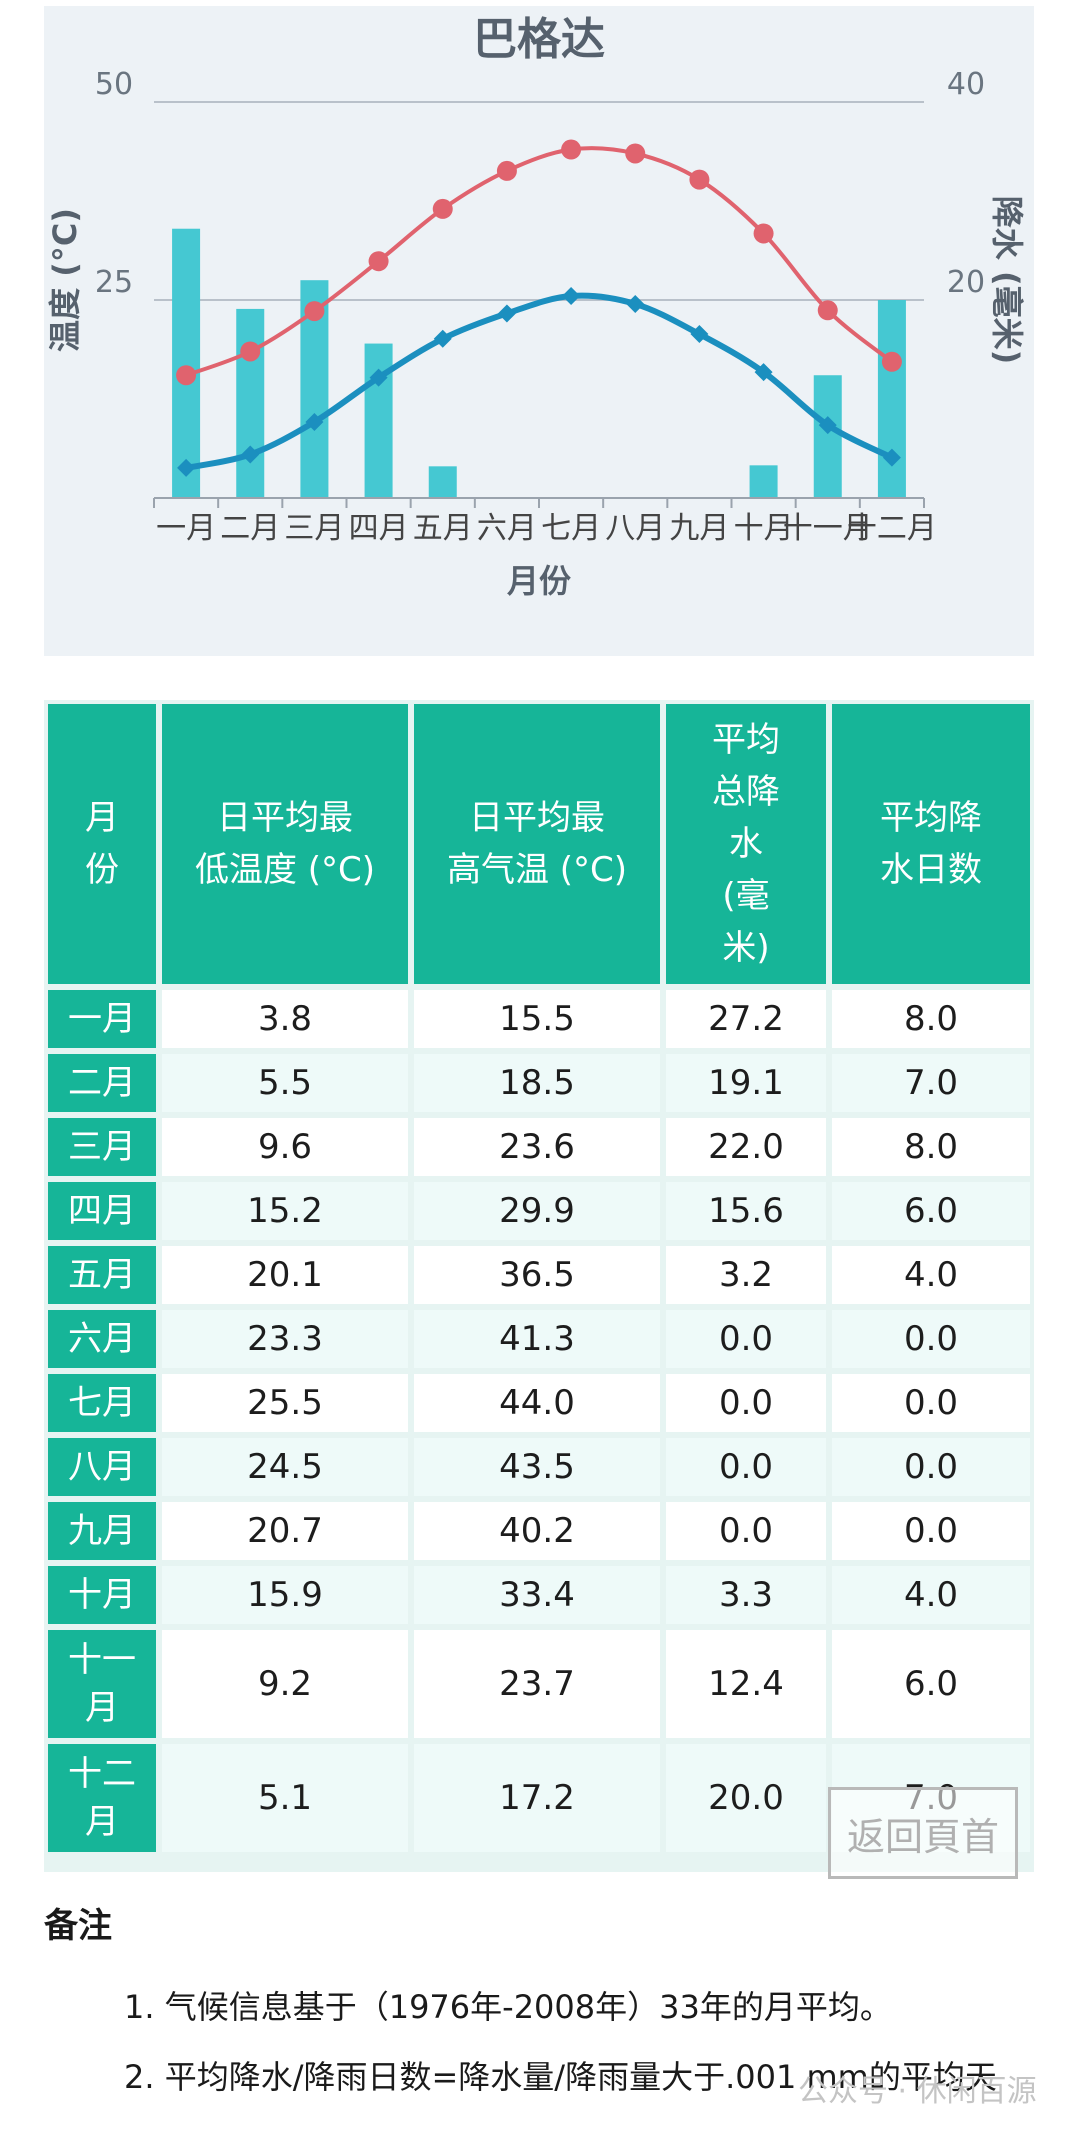 The height and width of the screenshot is (2129, 1080). What do you see at coordinates (285, 1531) in the screenshot?
I see `table-cell: 20.7` at bounding box center [285, 1531].